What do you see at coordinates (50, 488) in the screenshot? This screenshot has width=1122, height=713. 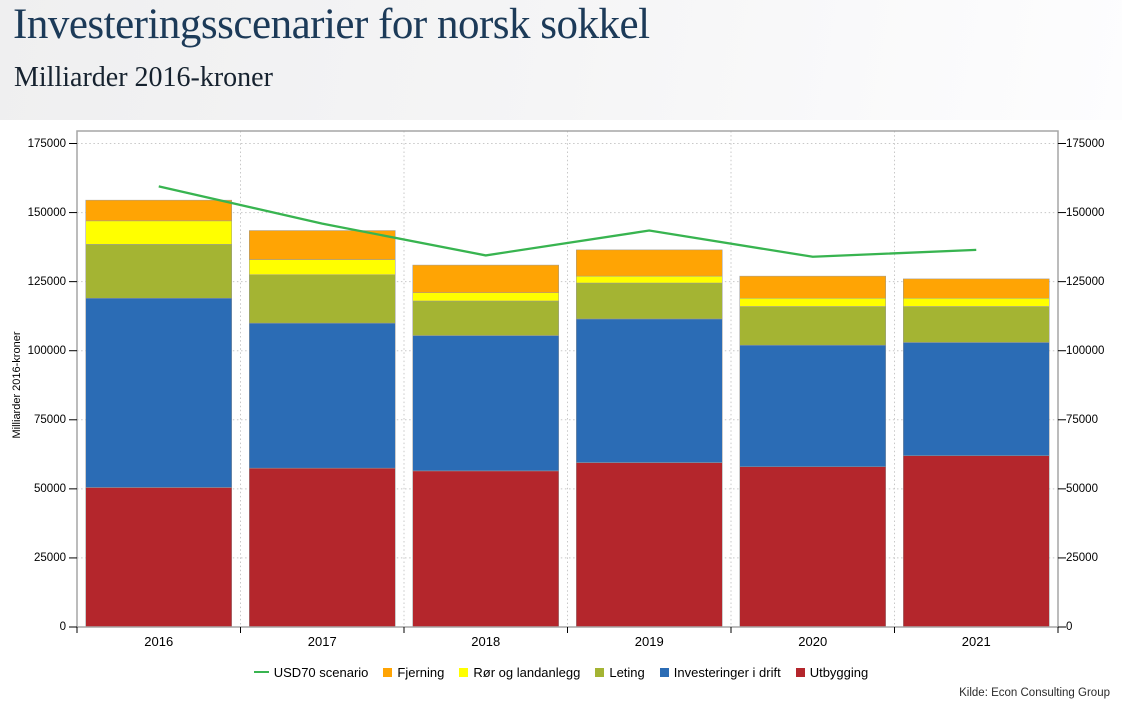 I see `y-tick-label-left: 50000` at bounding box center [50, 488].